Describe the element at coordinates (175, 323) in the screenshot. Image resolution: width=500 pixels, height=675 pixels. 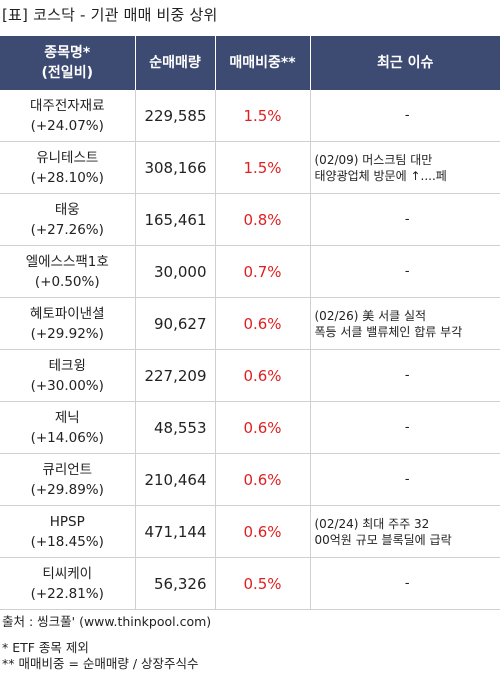
I see `net-volume: 90,627` at that location.